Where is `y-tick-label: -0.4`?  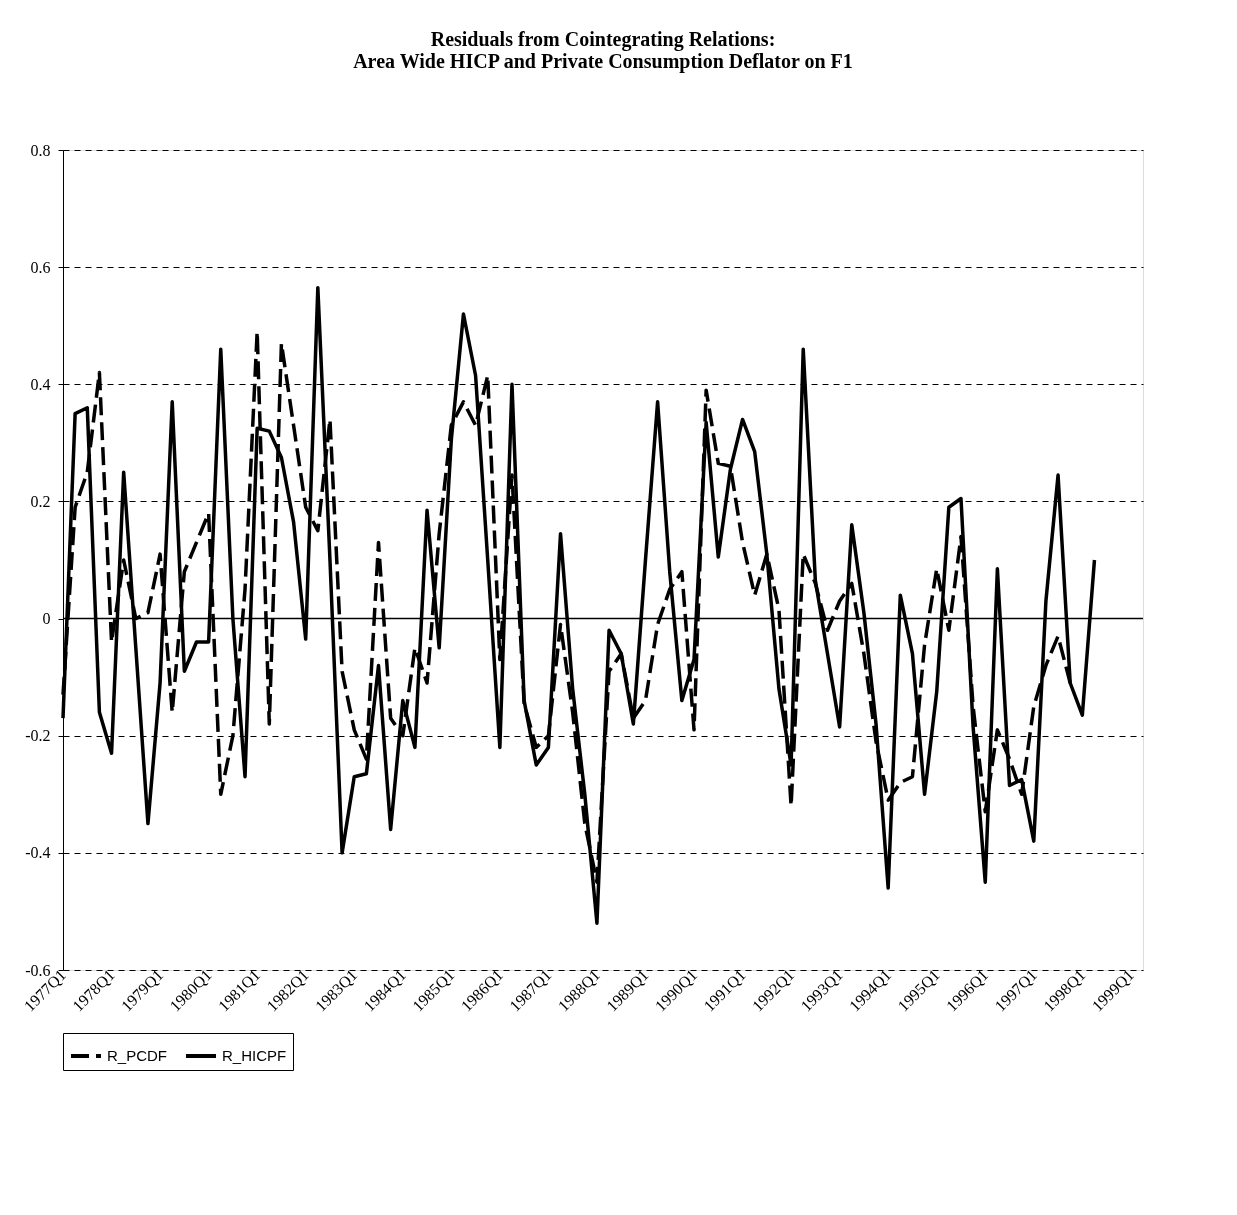
y-tick-label: -0.4 is located at coordinates (38, 853).